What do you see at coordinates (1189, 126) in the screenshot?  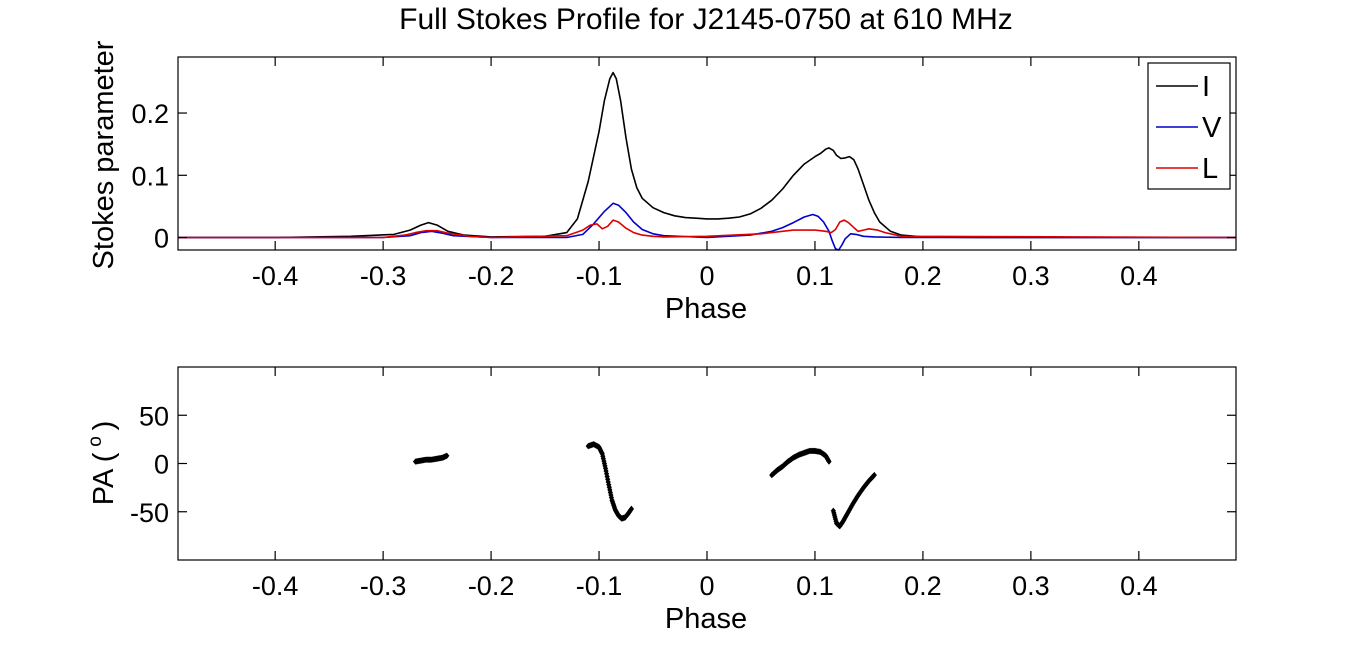 I see `legend: I V L` at bounding box center [1189, 126].